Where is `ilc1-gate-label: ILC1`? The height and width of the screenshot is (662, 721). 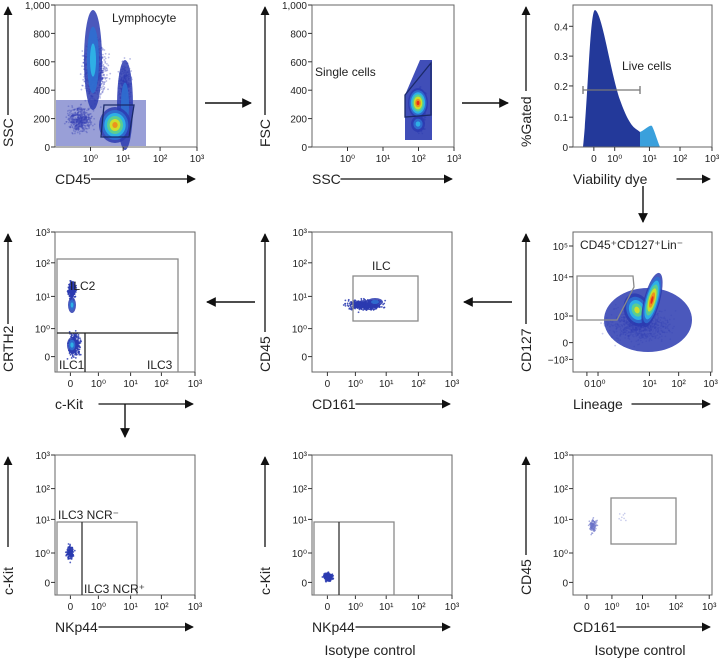
ilc1-gate-label: ILC1 is located at coordinates (72, 365).